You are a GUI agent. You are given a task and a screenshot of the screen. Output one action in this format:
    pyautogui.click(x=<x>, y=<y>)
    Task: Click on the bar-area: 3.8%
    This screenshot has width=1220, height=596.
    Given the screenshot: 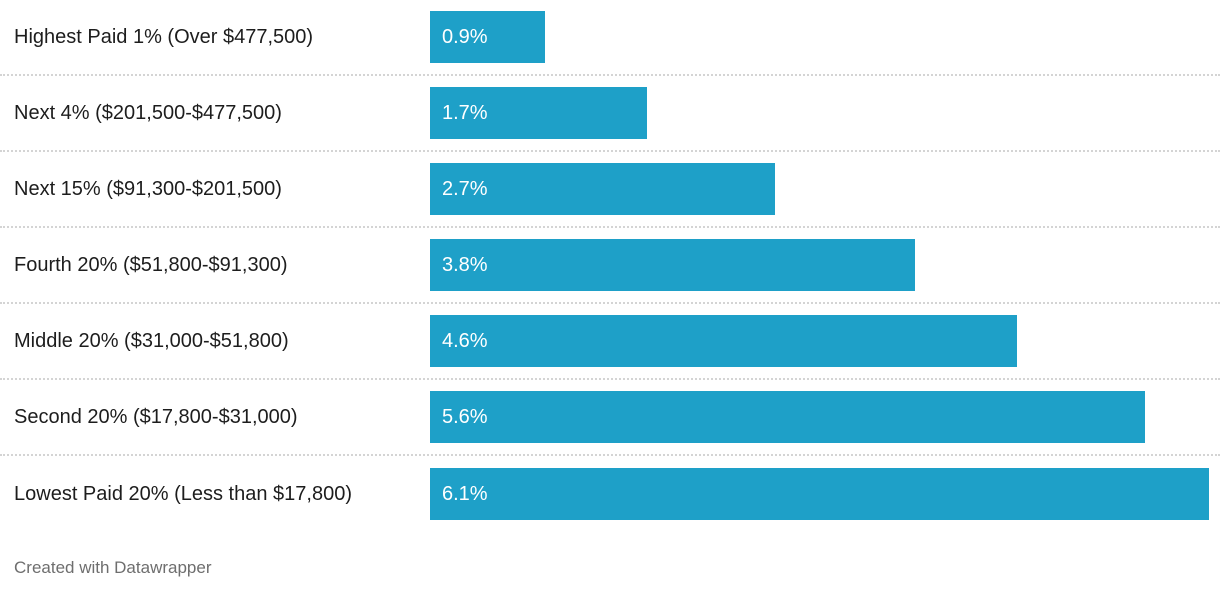 What is the action you would take?
    pyautogui.click(x=825, y=265)
    